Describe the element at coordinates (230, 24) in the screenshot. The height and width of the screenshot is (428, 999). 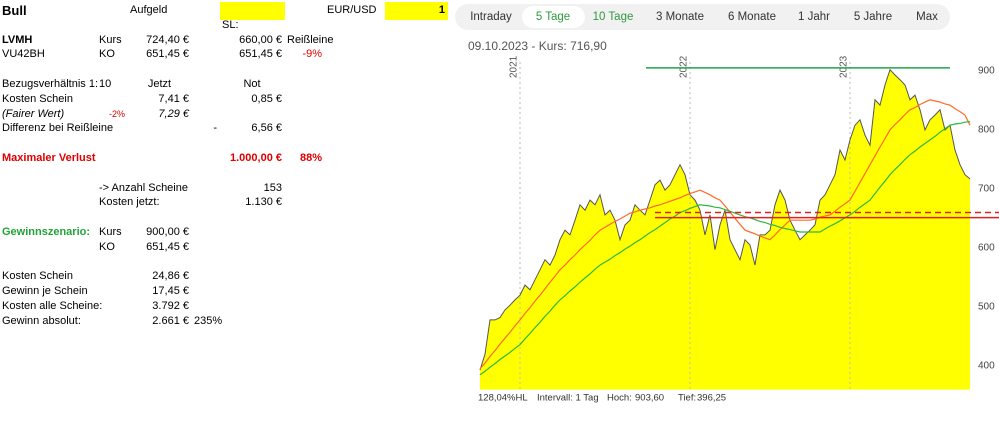
I see `sheet-cell: SL:` at that location.